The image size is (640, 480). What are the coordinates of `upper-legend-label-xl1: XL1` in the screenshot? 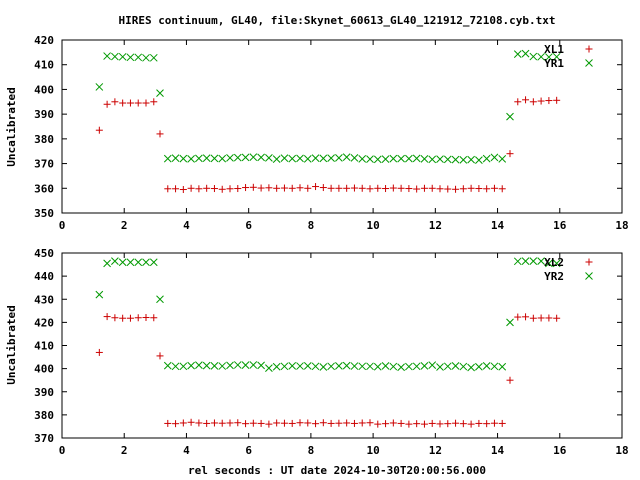 It's located at (554, 49).